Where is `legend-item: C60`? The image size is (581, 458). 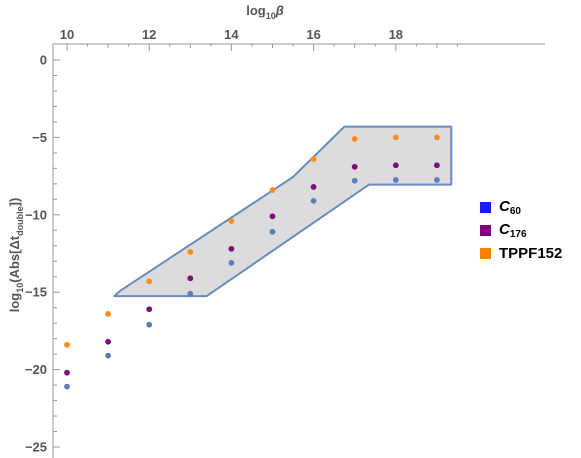
legend-item: C60 is located at coordinates (521, 207).